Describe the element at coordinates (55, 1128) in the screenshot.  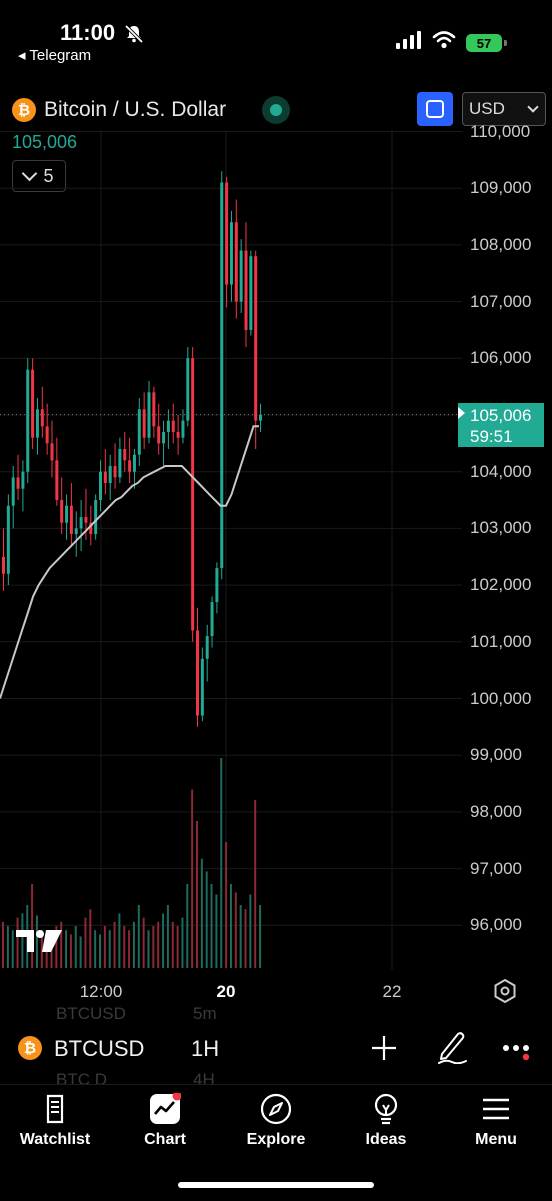
I see `tab-watchlist: Watchlist` at that location.